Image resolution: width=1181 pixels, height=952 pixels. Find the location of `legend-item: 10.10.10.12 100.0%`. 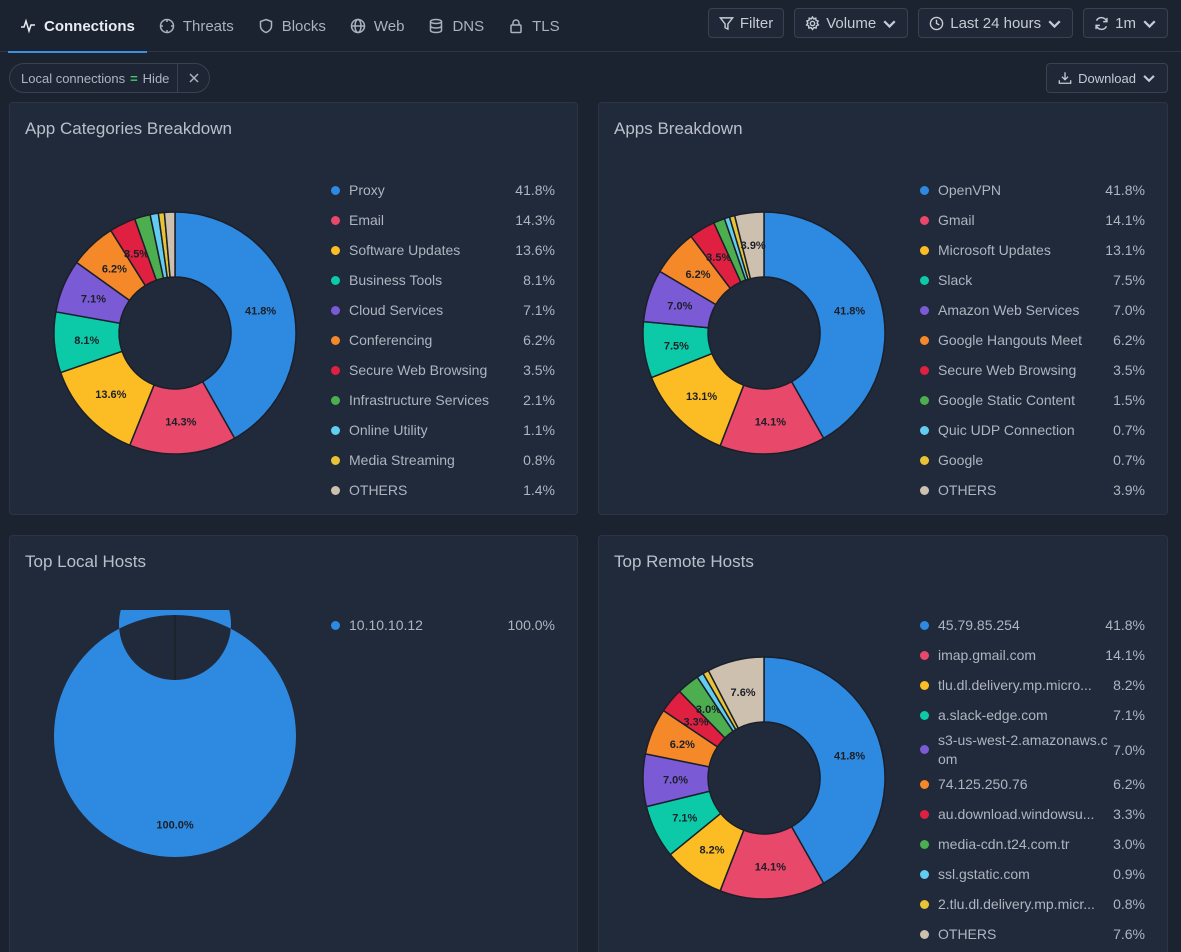

legend-item: 10.10.10.12 100.0% is located at coordinates (443, 625).